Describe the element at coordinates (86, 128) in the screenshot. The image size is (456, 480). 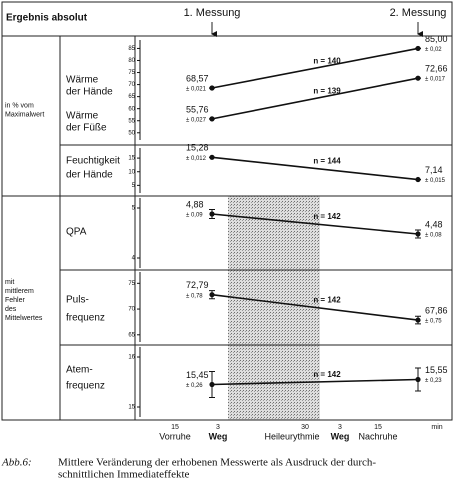
I see `row-label: der Füße` at that location.